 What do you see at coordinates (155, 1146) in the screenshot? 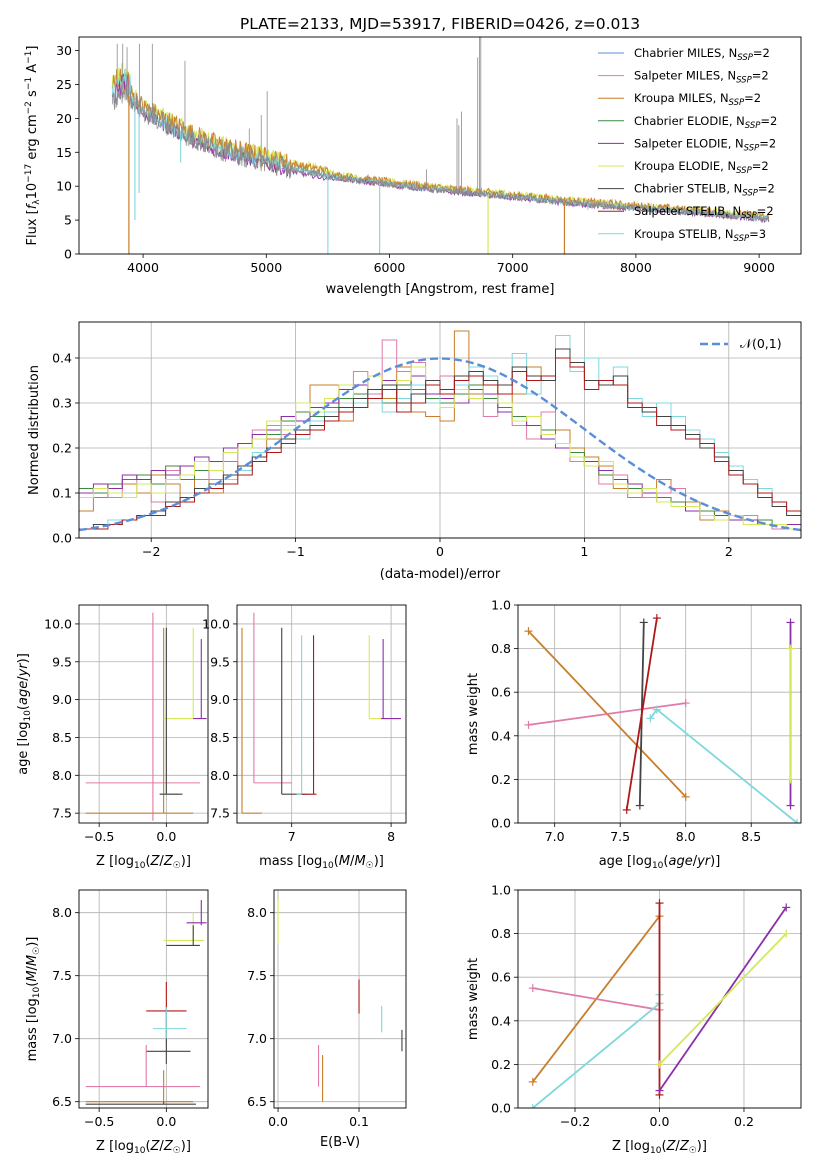
I see `x-axis-label-part: Z` at bounding box center [155, 1146].